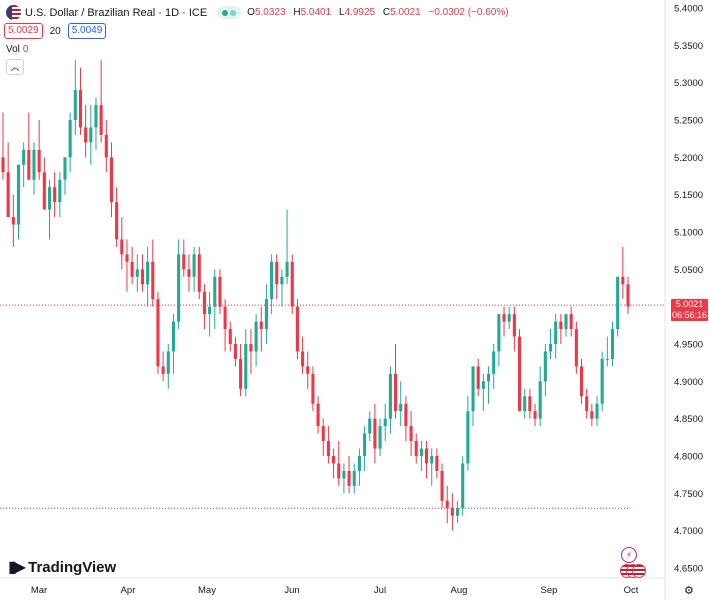 The width and height of the screenshot is (710, 600). What do you see at coordinates (251, 12) in the screenshot?
I see `open-label: O` at bounding box center [251, 12].